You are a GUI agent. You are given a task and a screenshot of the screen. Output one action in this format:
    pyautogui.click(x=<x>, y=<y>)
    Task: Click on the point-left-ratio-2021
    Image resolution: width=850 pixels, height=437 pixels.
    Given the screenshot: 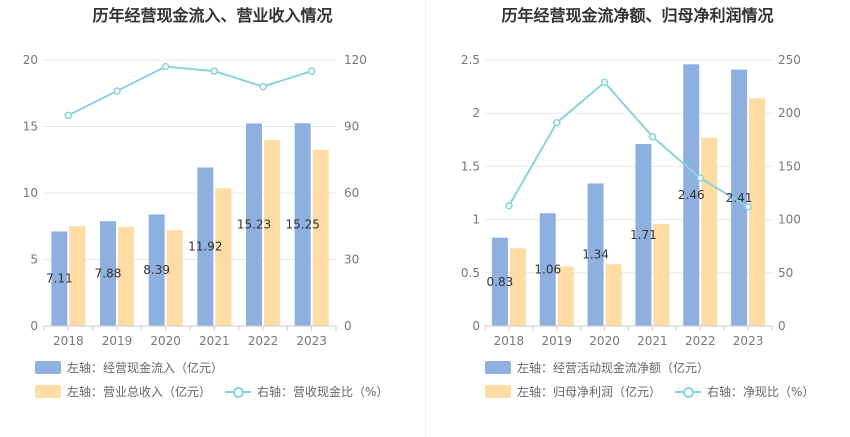 What is the action you would take?
    pyautogui.click(x=214, y=71)
    